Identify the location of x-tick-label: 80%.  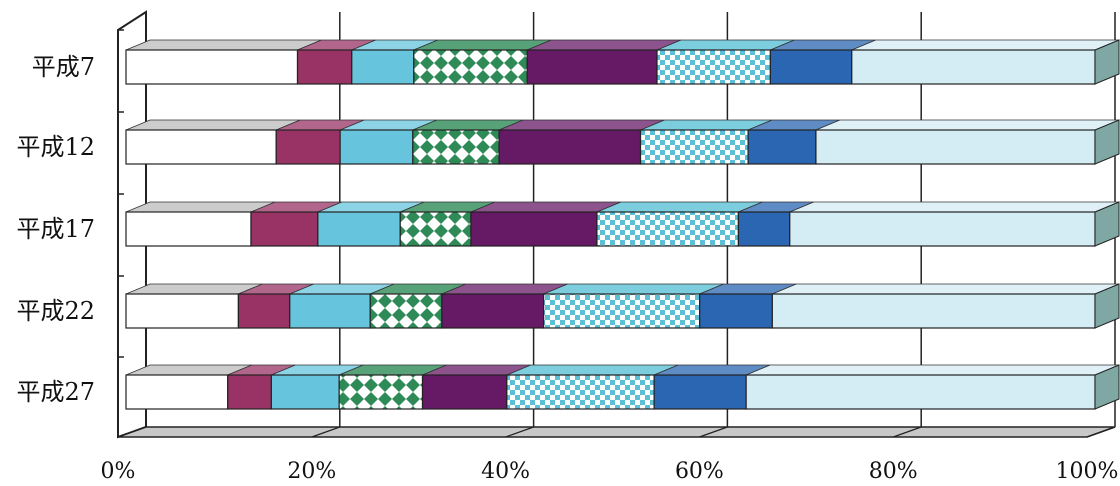
(893, 471).